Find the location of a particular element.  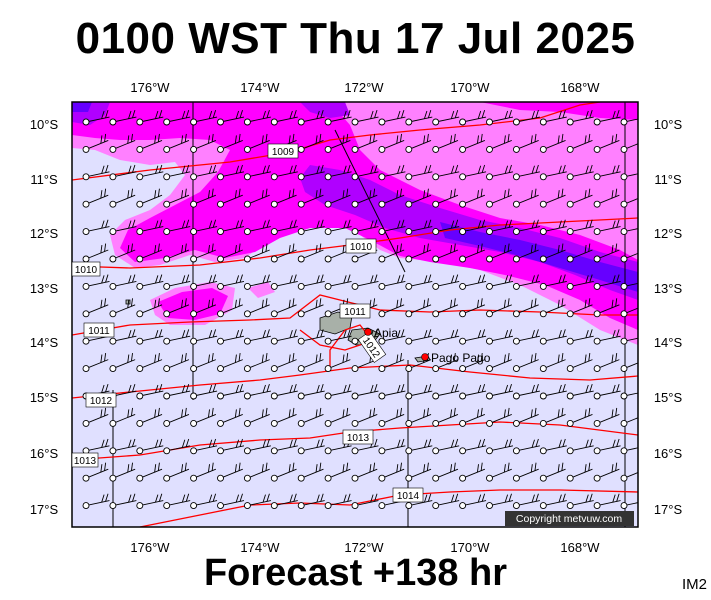

svg-text: 1009 is located at coordinates (283, 152).